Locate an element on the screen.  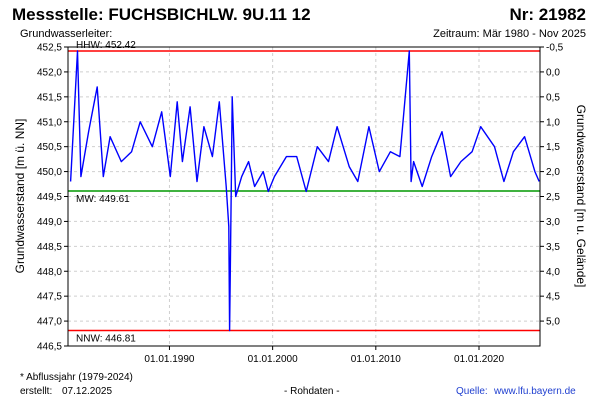
created-date: 07.12.2025 is located at coordinates (87, 391).